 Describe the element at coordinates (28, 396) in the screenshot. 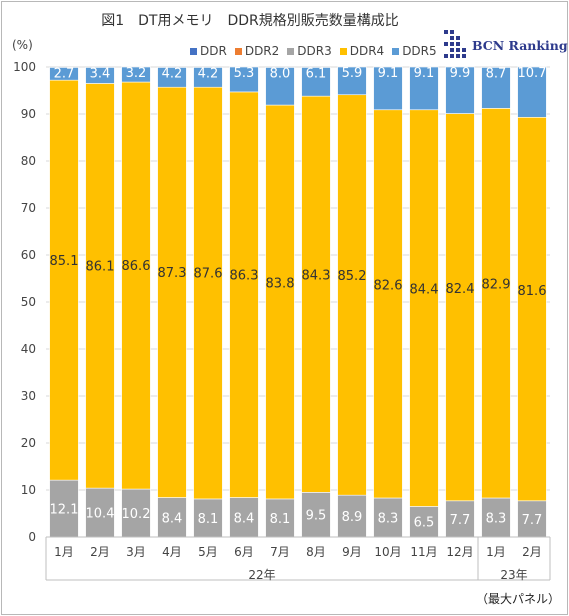

I see `y-tick-label-30: 30` at that location.